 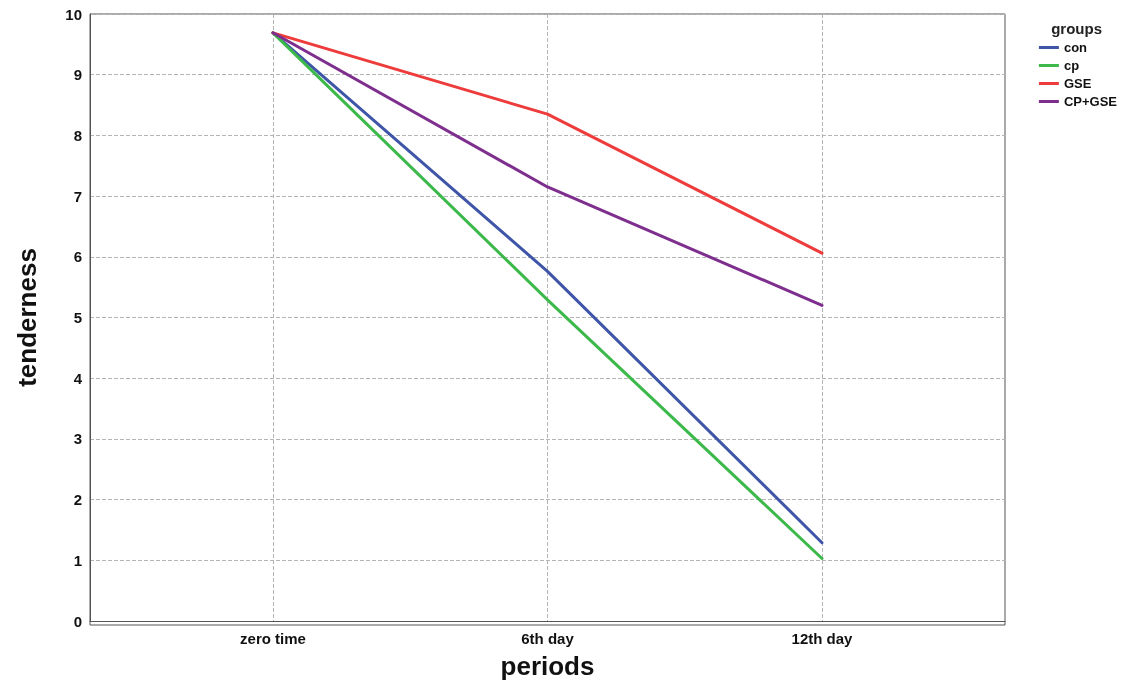 I want to click on x-axis-title: periods, so click(x=547, y=666).